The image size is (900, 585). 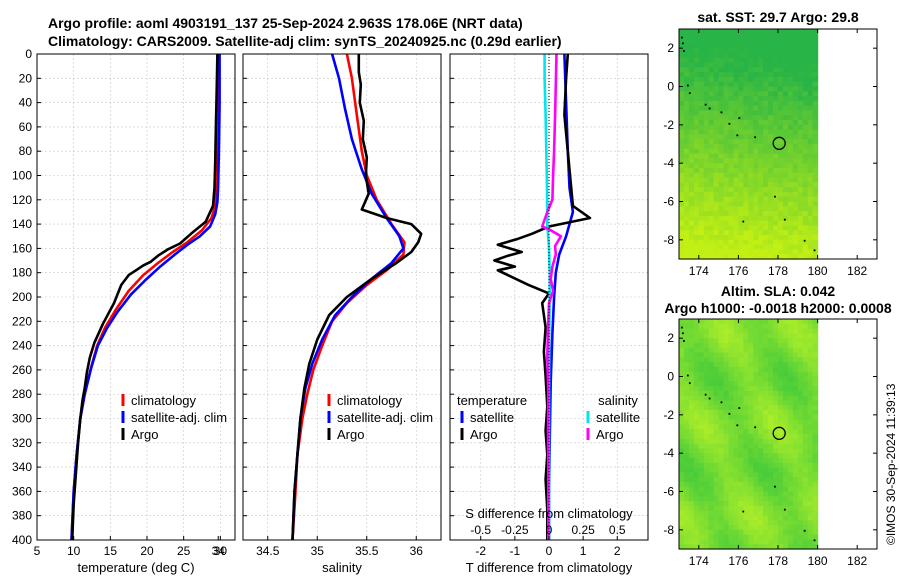 What do you see at coordinates (729, 123) in the screenshot?
I see `island-marker` at bounding box center [729, 123].